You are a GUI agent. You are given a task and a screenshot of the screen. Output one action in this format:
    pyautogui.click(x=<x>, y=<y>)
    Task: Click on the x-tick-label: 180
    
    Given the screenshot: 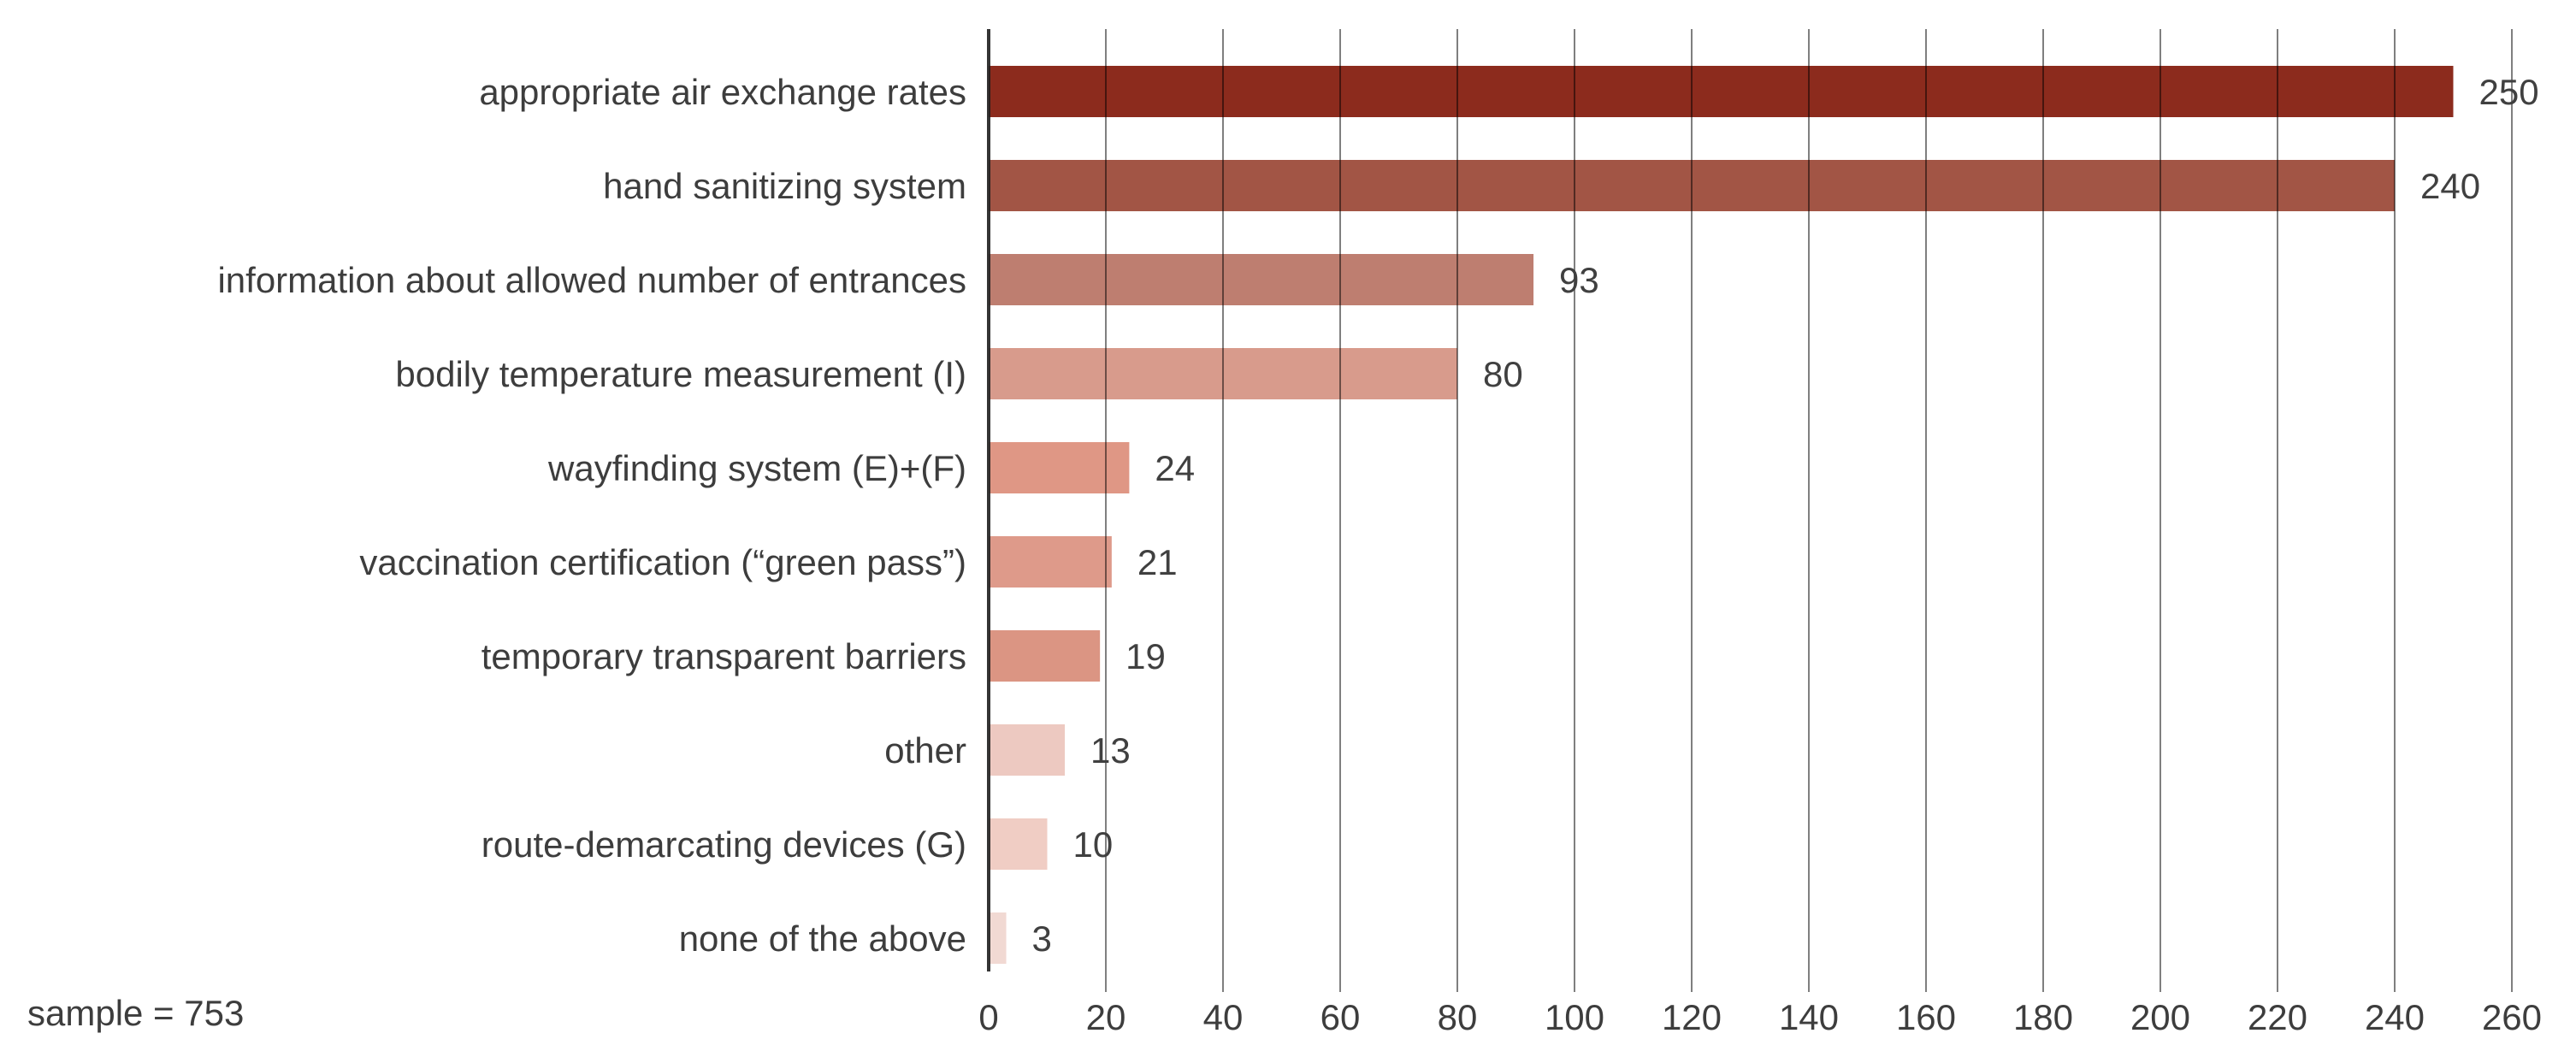 What is the action you would take?
    pyautogui.click(x=2043, y=1017)
    